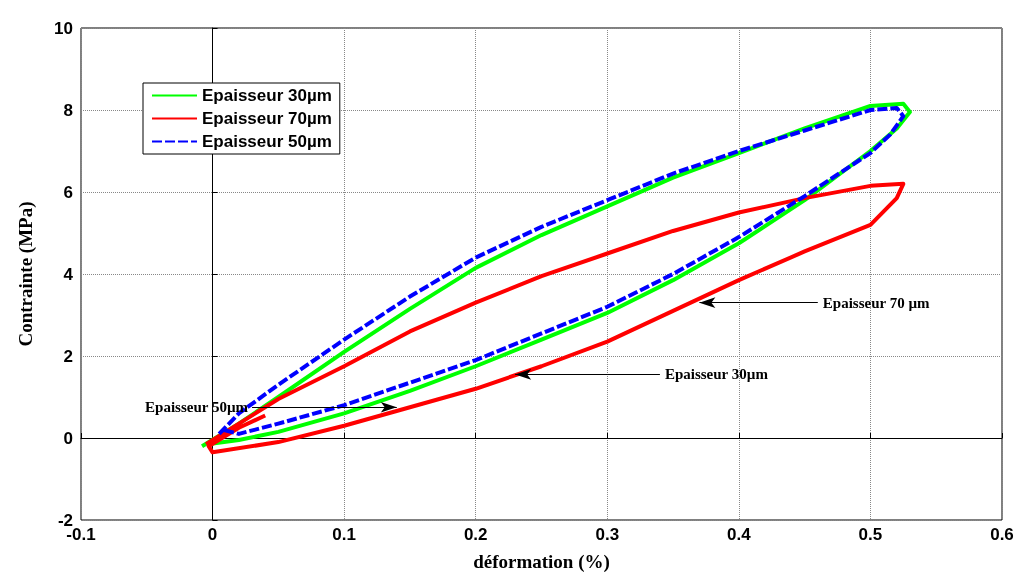  Describe the element at coordinates (876, 302) in the screenshot. I see `annotation: Epaisseur 70 µm` at that location.